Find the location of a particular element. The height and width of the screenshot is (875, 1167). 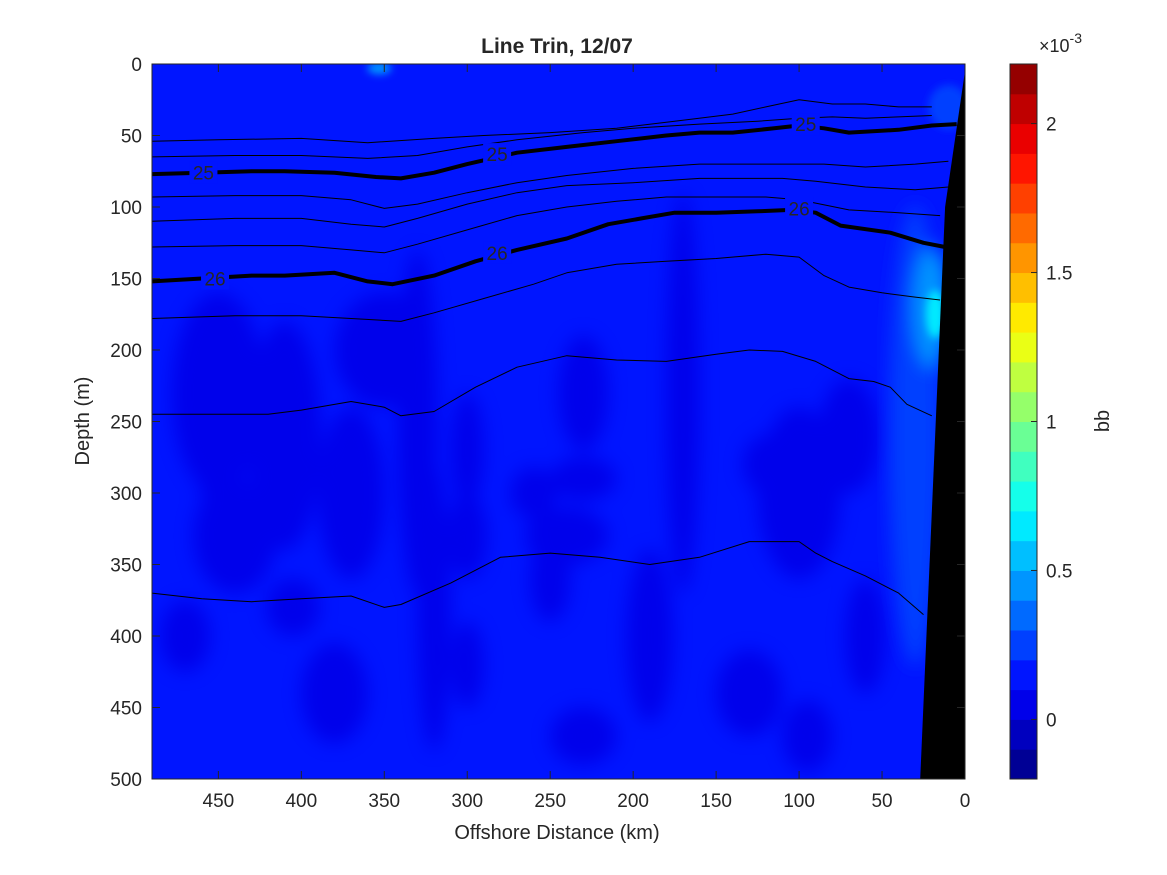

x-tick-label: 400 is located at coordinates (301, 801).